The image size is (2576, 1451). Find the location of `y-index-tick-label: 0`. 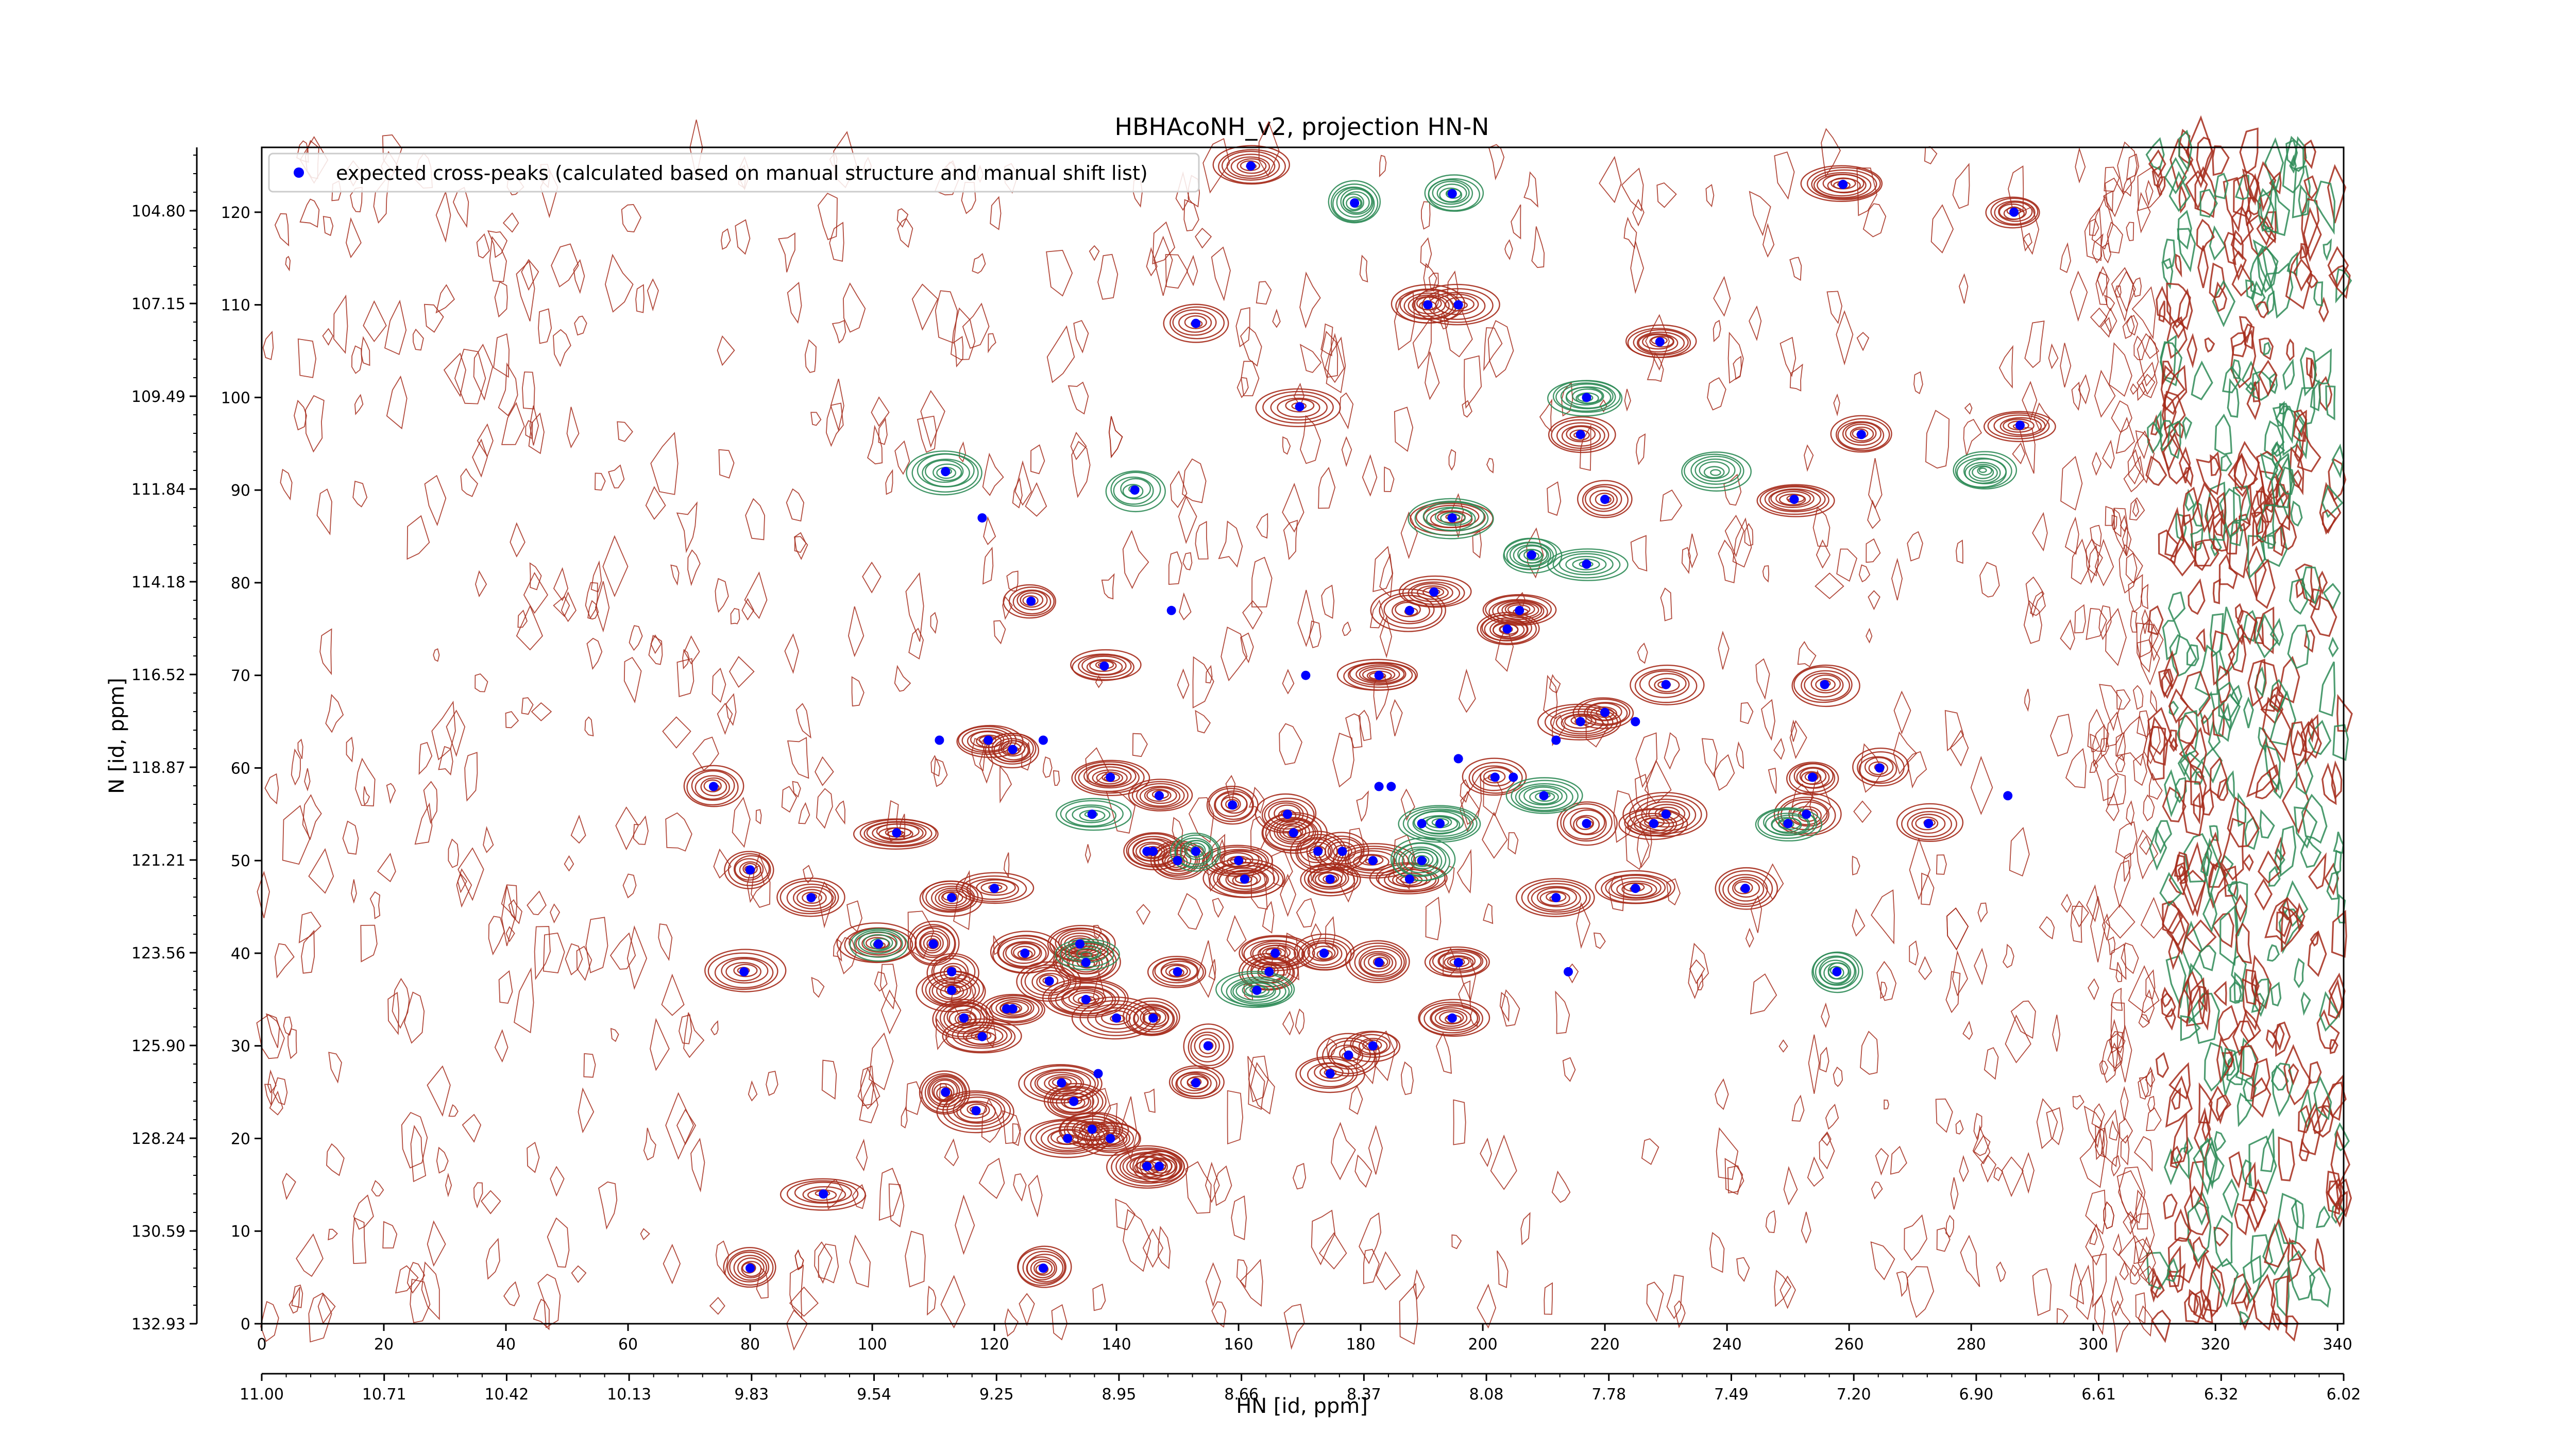

y-index-tick-label: 0 is located at coordinates (245, 1325).